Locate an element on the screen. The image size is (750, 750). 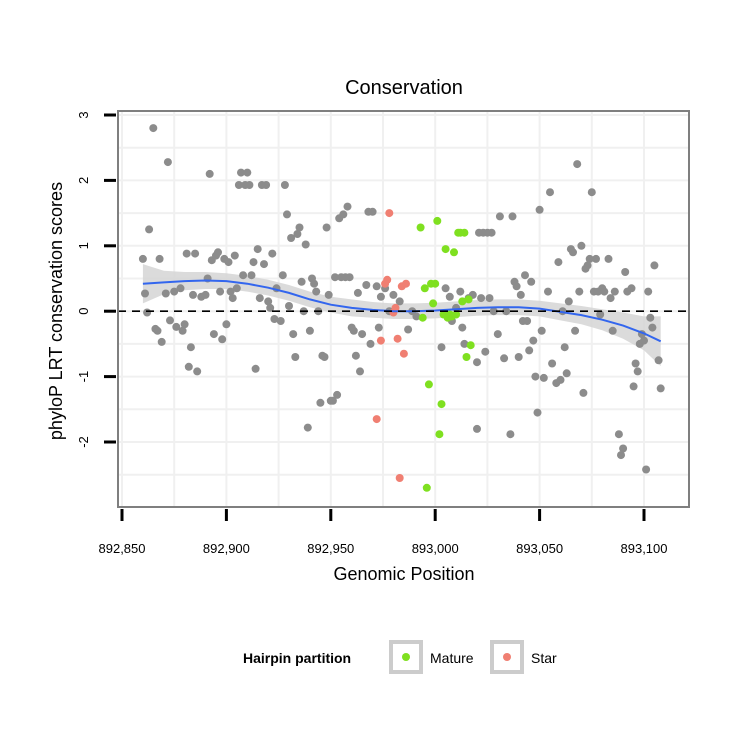
y-tick-label: 1 is located at coordinates (83, 245).